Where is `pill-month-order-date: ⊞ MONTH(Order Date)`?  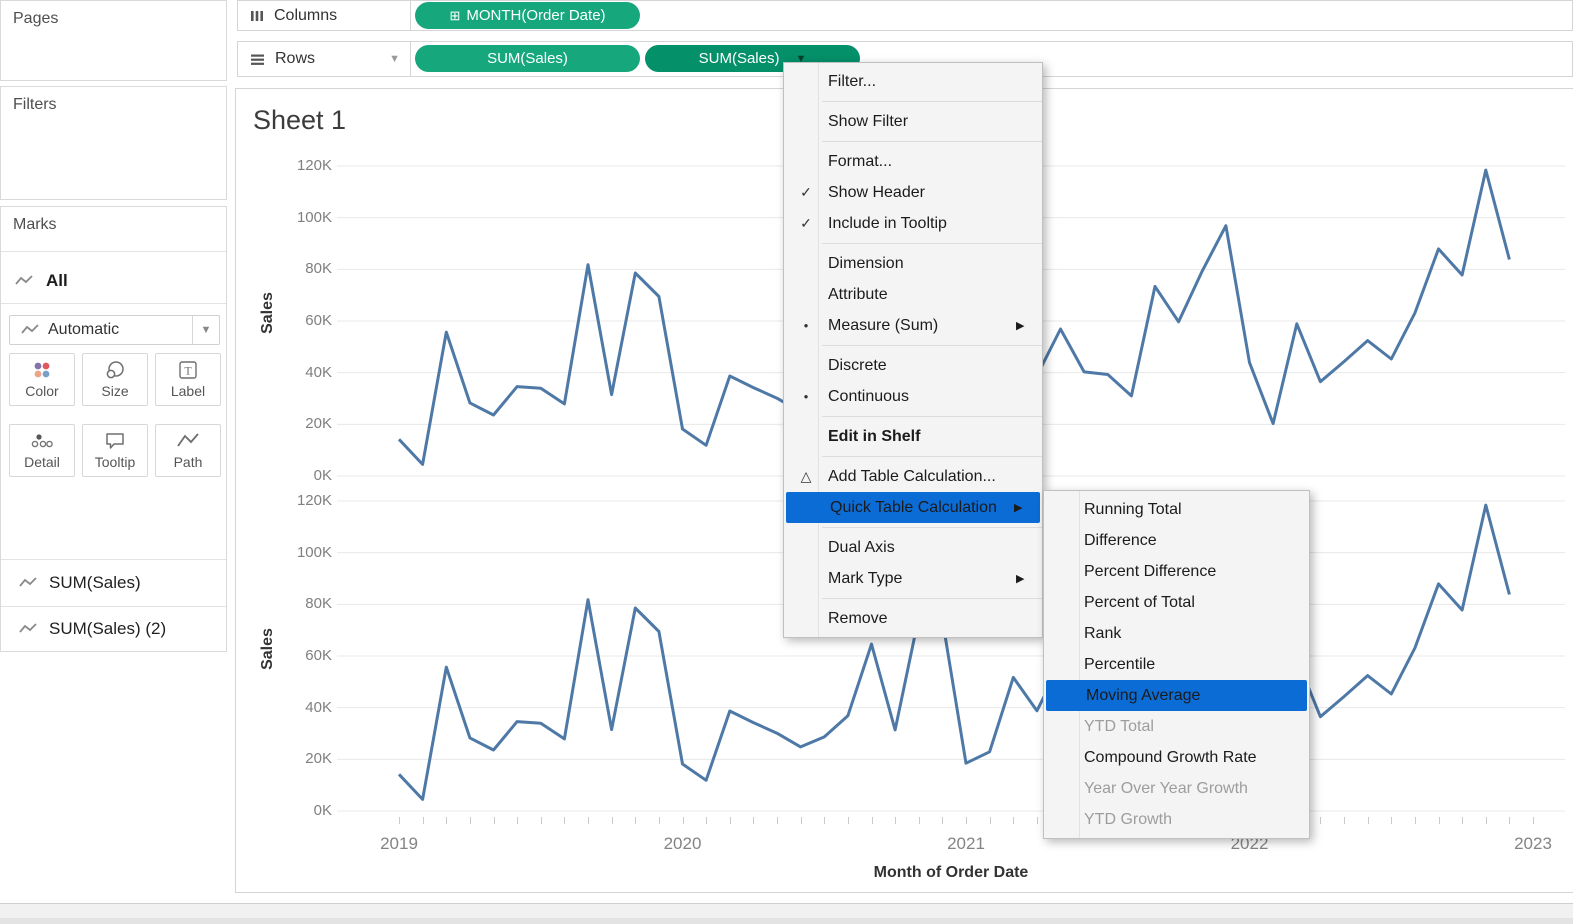 pill-month-order-date: ⊞ MONTH(Order Date) is located at coordinates (527, 15).